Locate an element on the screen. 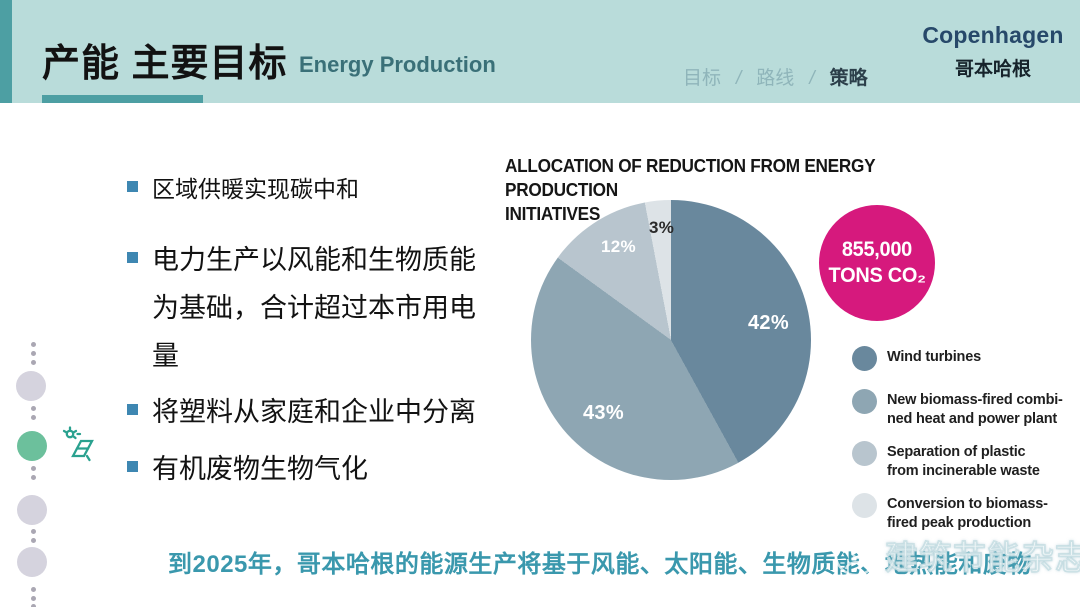 This screenshot has height=607, width=1080. watermark: 建筑节能杂志 is located at coordinates (956, 555).